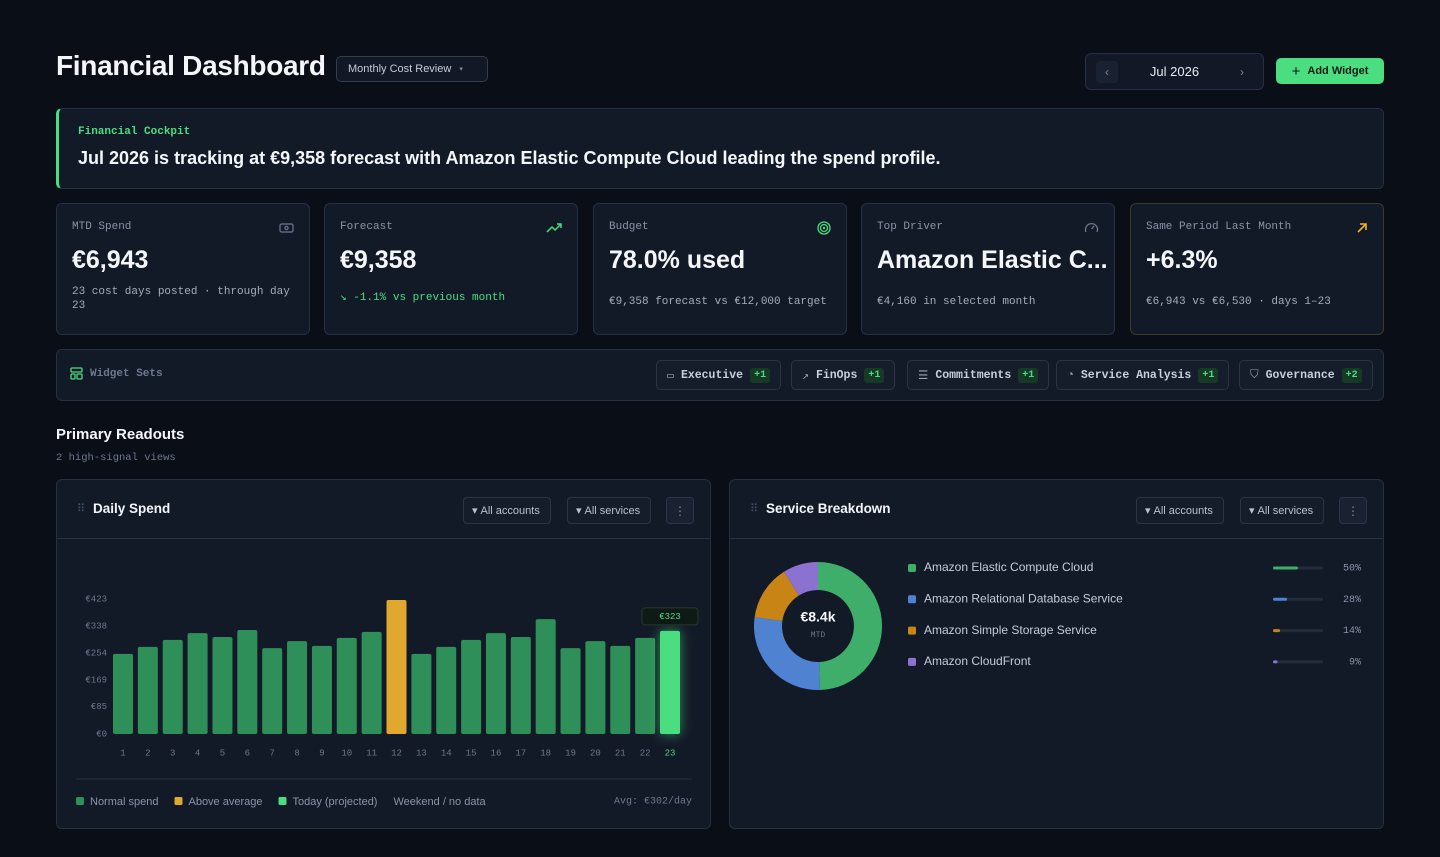 This screenshot has width=1440, height=857. Describe the element at coordinates (451, 269) in the screenshot. I see `kpi-card: Forecast €9,358 ↘ -1.1% vs previous month` at that location.